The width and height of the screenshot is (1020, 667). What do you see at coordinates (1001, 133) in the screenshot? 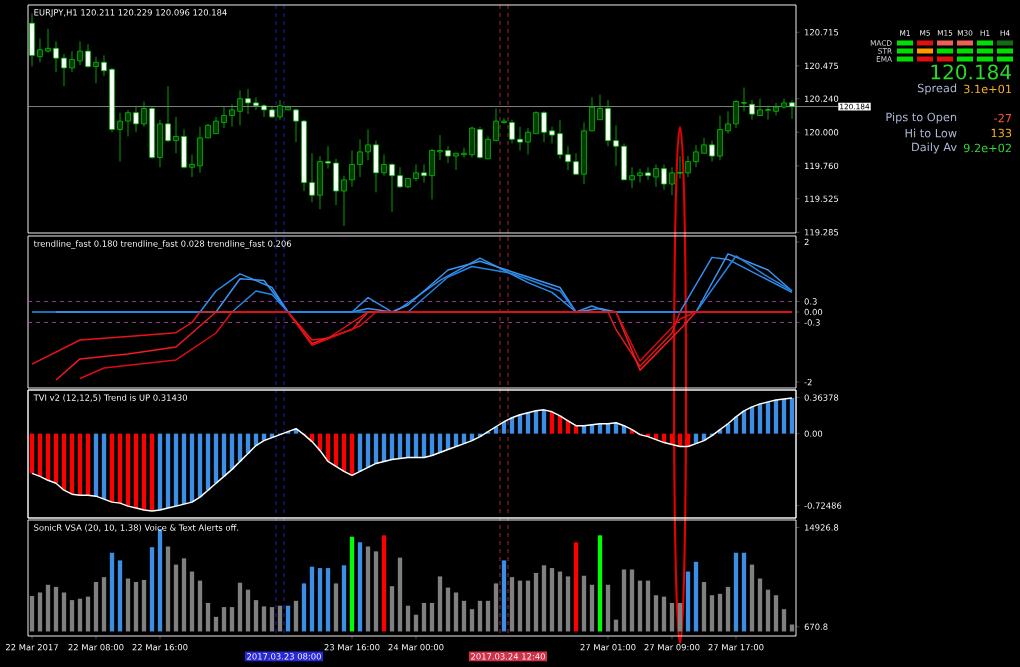
I see `text: 133` at bounding box center [1001, 133].